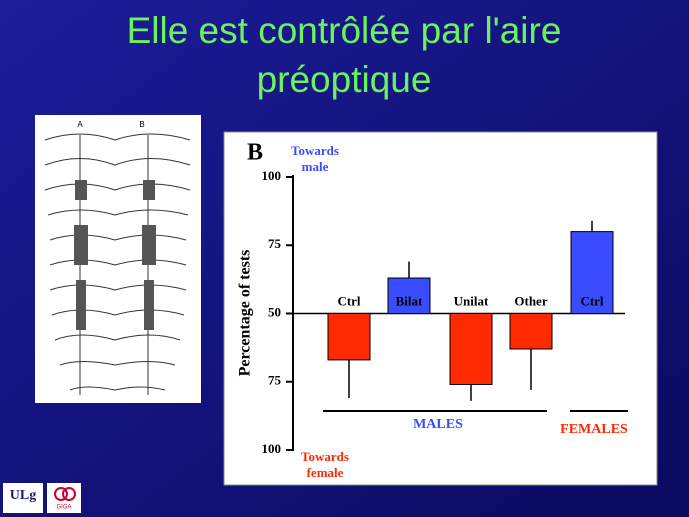  Describe the element at coordinates (63, 508) in the screenshot. I see `logo-text: GIGA` at that location.